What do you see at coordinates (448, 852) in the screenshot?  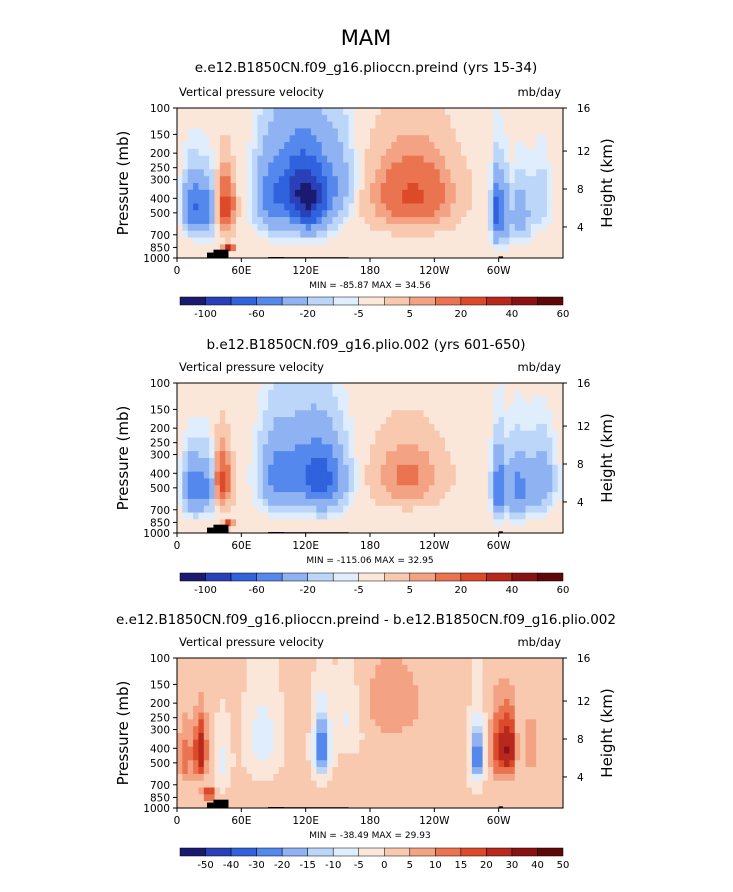 I see `colorbar-box` at bounding box center [448, 852].